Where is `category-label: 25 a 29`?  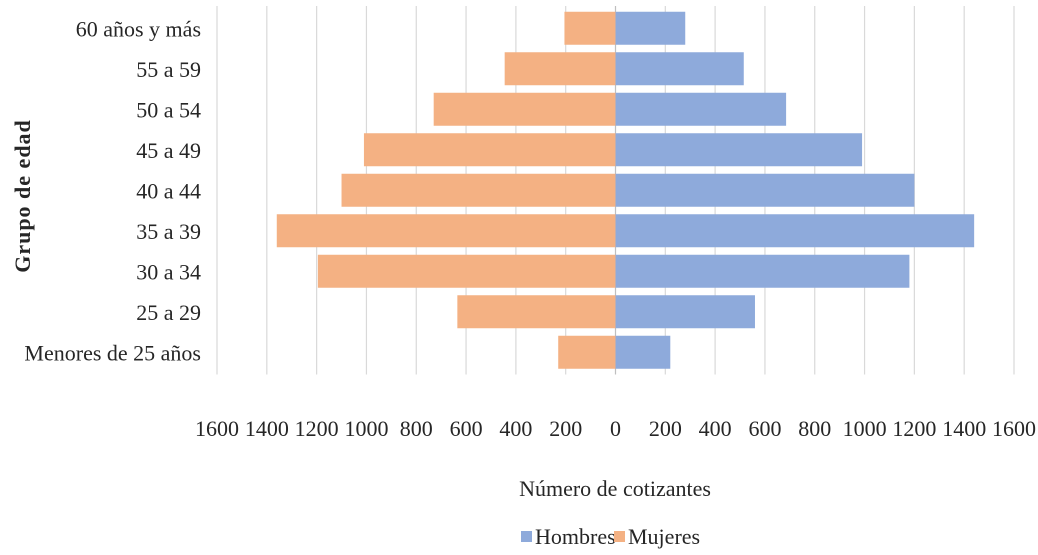 category-label: 25 a 29 is located at coordinates (168, 312).